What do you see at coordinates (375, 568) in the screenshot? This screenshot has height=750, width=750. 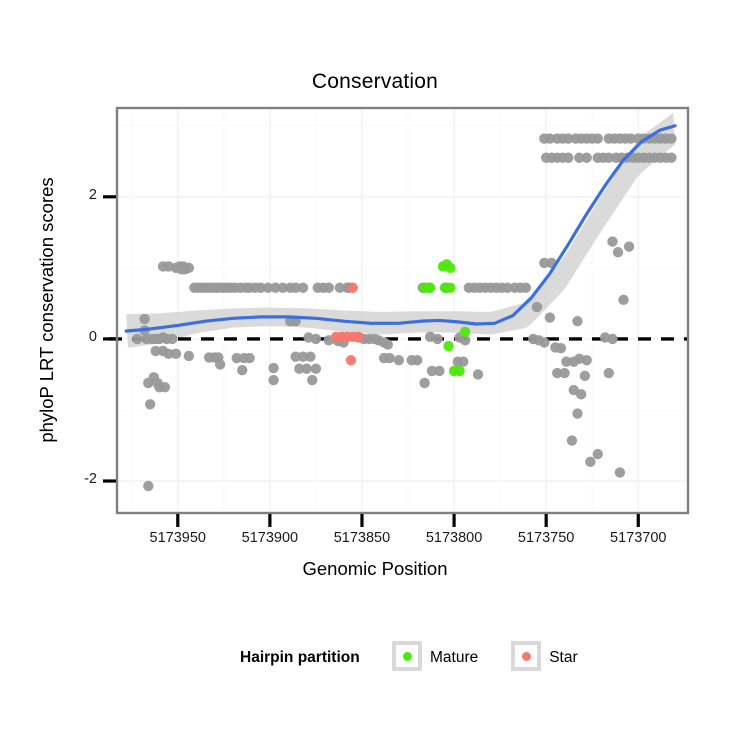 I see `x-axis-label: Genomic Position` at bounding box center [375, 568].